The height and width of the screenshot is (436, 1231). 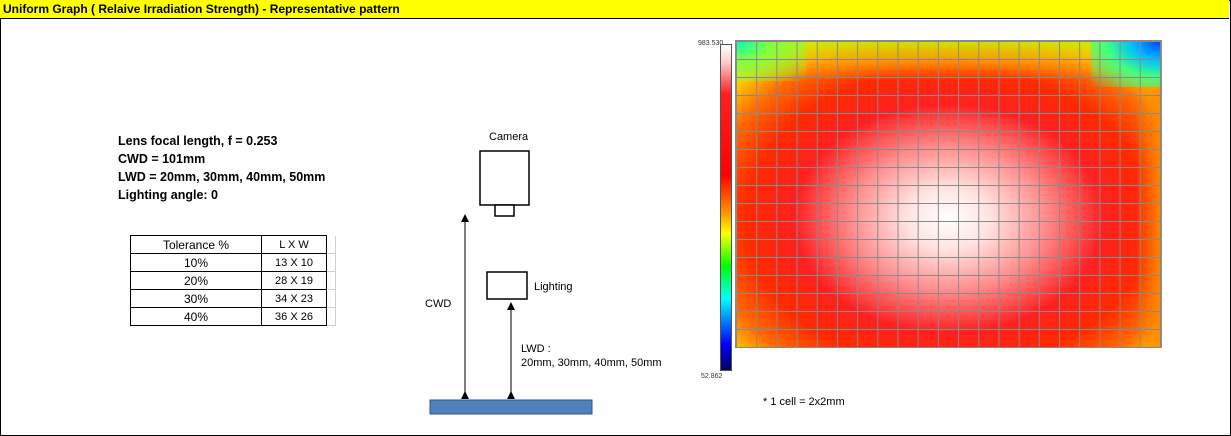 I want to click on camera-body, so click(x=504, y=178).